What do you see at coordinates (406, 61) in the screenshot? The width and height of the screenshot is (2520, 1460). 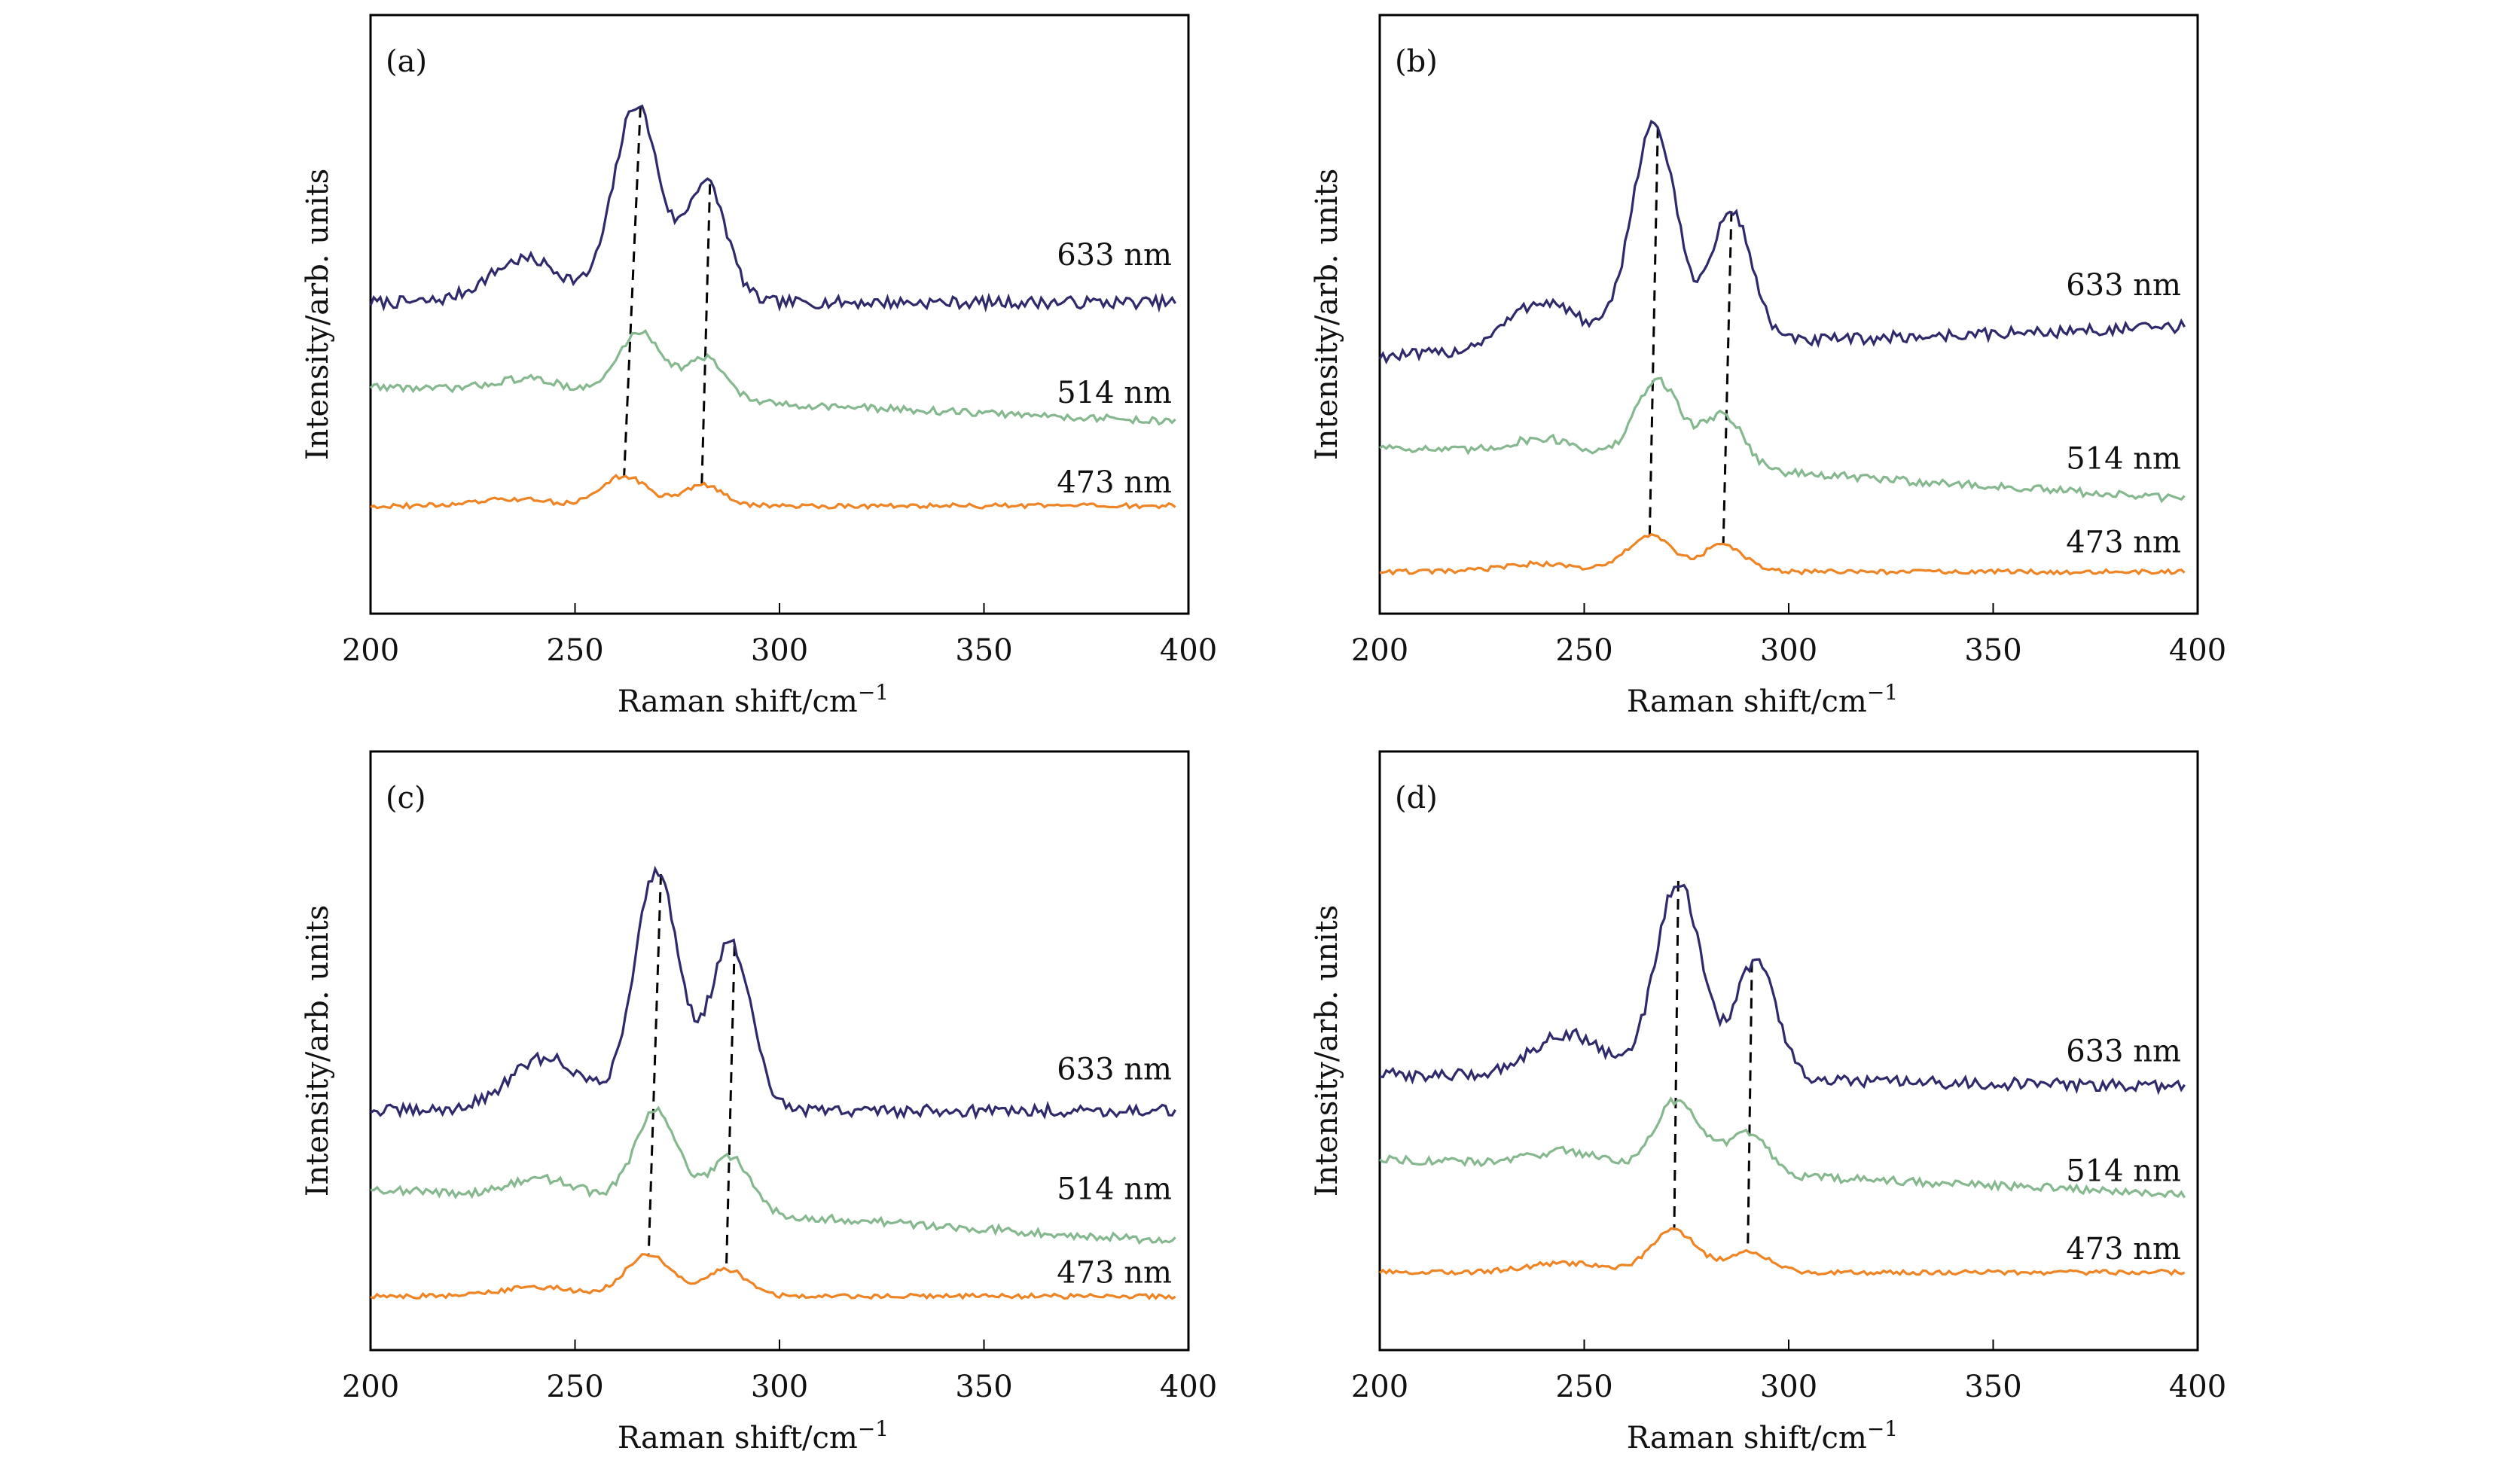 I see `panel-label: (a)` at bounding box center [406, 61].